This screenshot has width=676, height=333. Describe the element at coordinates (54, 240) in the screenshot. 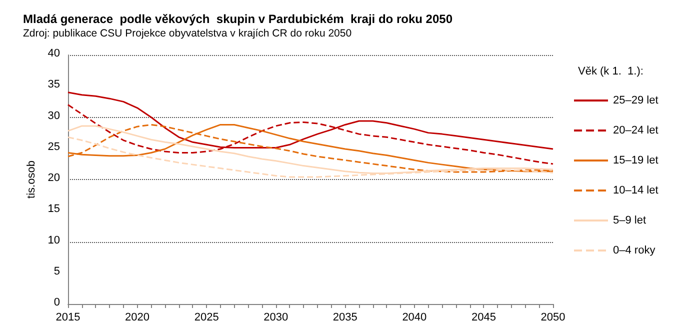

I see `y-tick-label: 10` at that location.